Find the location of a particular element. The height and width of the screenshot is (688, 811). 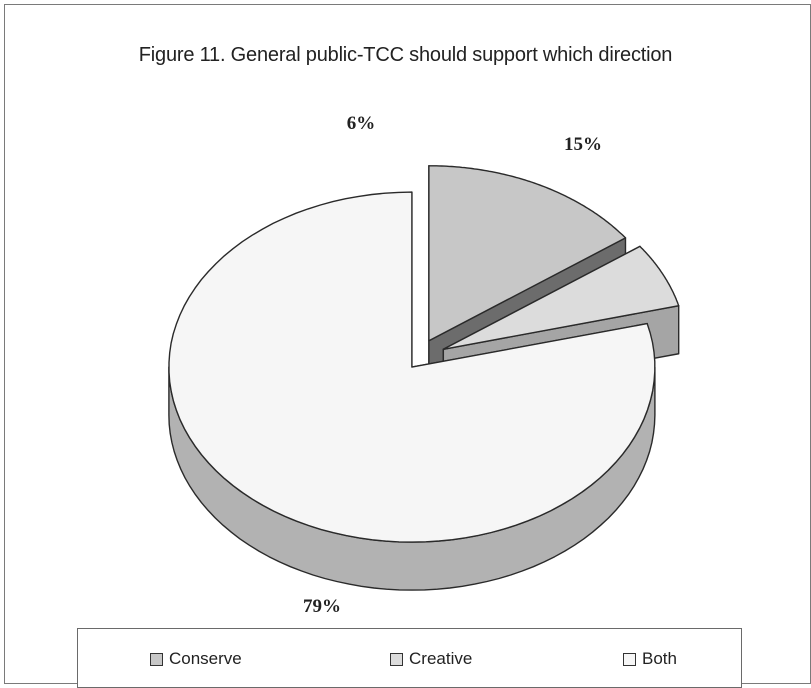

legend-label-conserve: Conserve is located at coordinates (205, 658).